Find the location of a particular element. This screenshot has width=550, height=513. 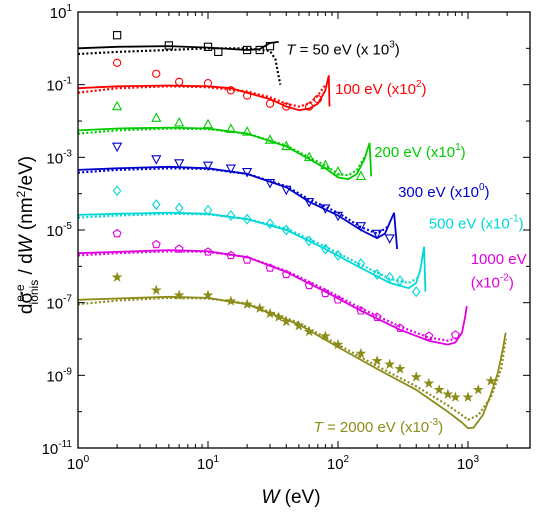

y-tick-label: 10⁻⁹ is located at coordinates (59, 375).